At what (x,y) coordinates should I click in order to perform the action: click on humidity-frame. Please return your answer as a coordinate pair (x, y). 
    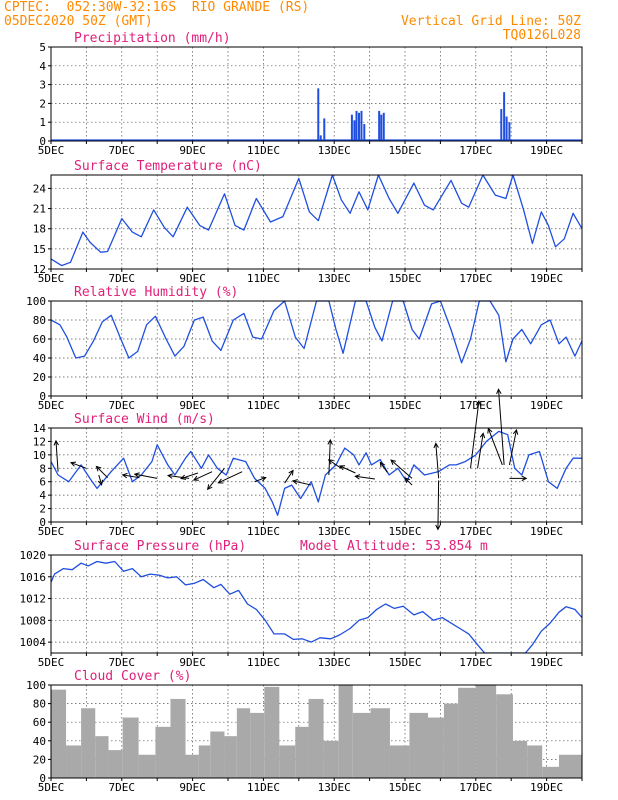
    Looking at the image, I should click on (316, 348).